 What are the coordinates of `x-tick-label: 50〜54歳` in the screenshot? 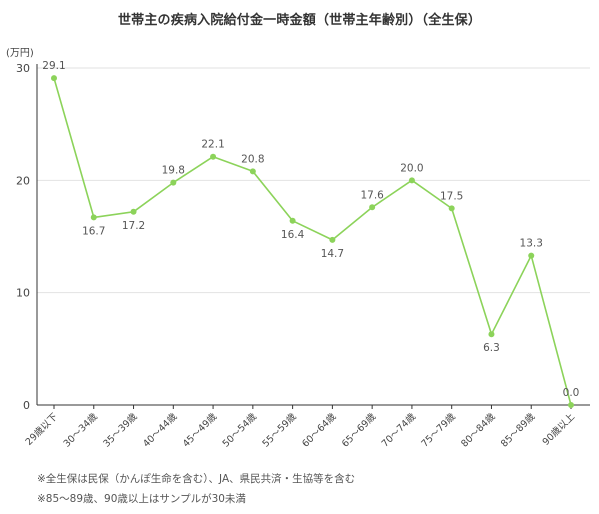 It's located at (239, 429).